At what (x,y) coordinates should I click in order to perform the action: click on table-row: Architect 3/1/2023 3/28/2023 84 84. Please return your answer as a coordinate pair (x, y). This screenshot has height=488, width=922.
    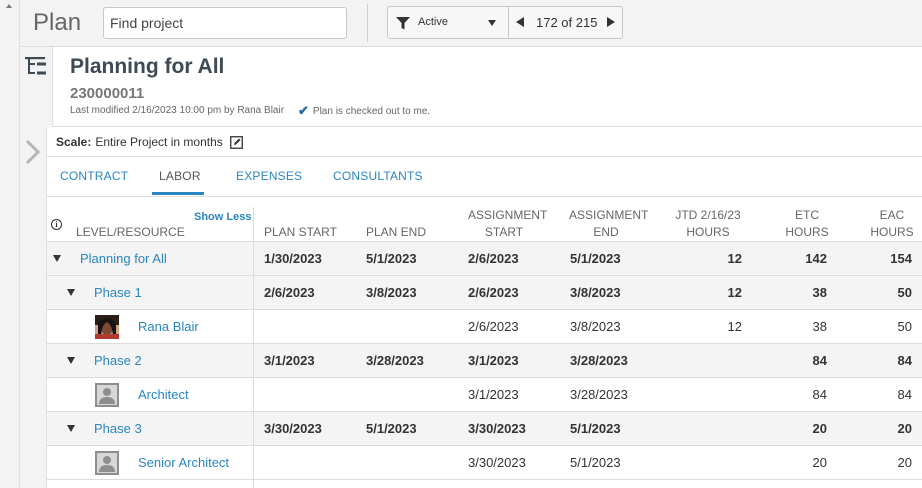
    Looking at the image, I should click on (484, 395).